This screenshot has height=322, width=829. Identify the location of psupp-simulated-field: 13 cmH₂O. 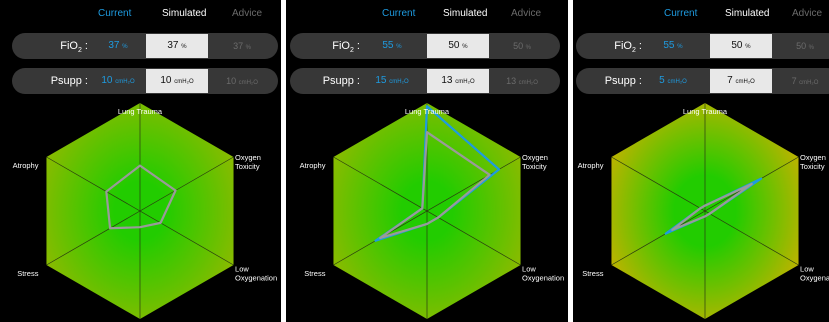
(458, 81).